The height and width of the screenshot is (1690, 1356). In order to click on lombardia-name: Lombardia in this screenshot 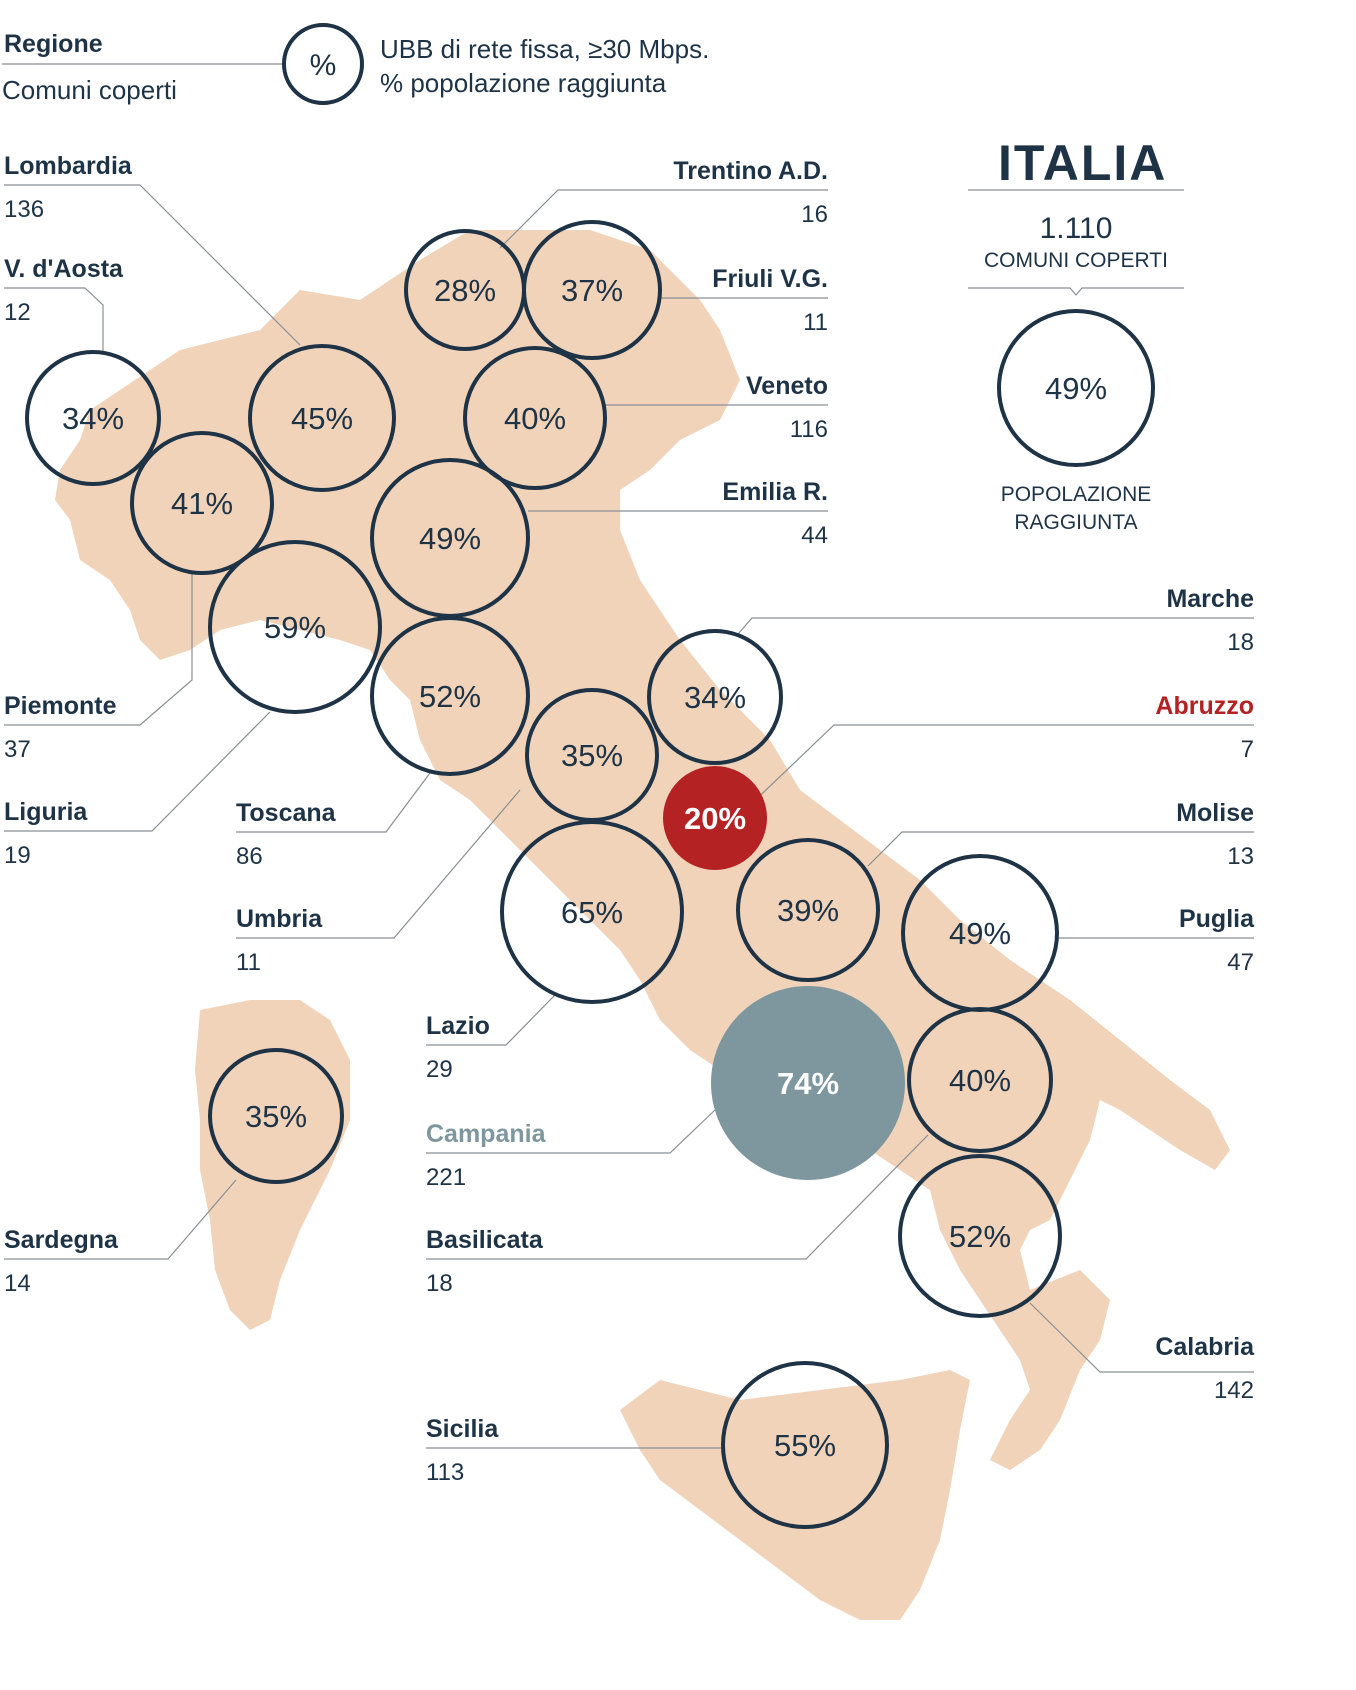, I will do `click(68, 166)`.